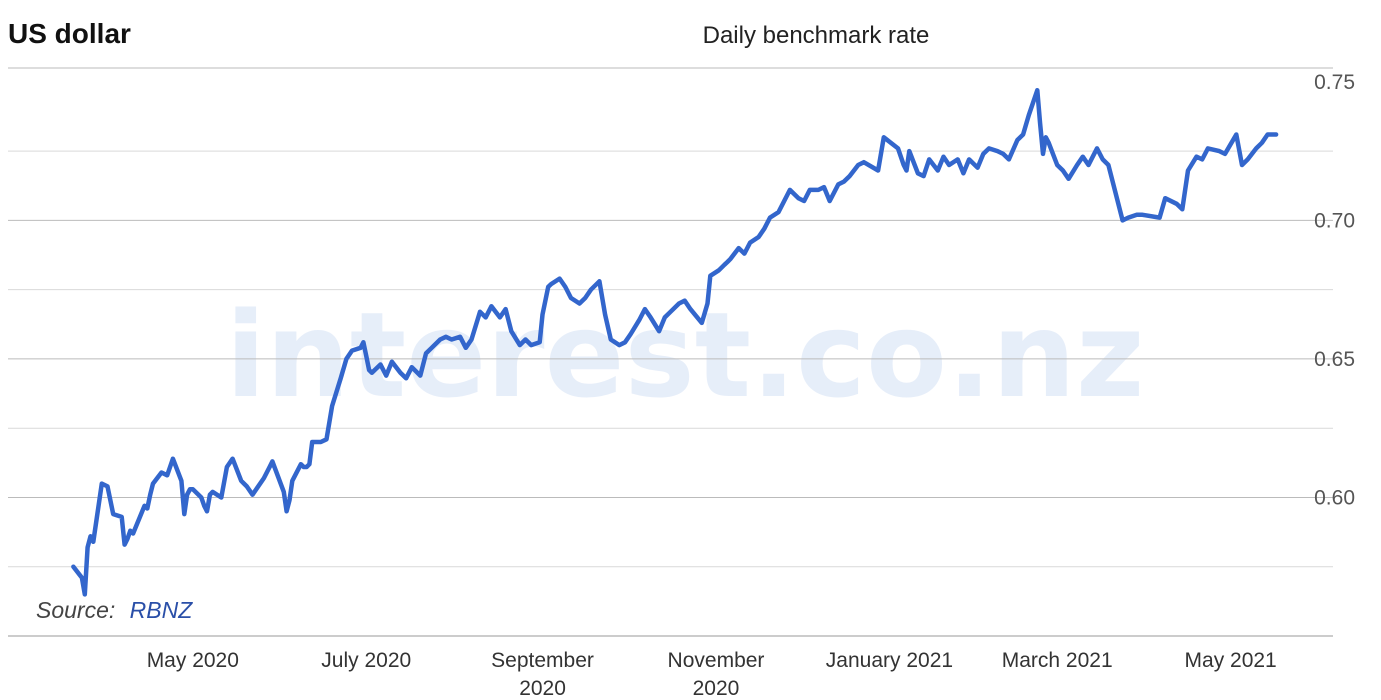 The height and width of the screenshot is (700, 1381). What do you see at coordinates (816, 35) in the screenshot?
I see `chart-subtitle: Daily benchmark rate` at bounding box center [816, 35].